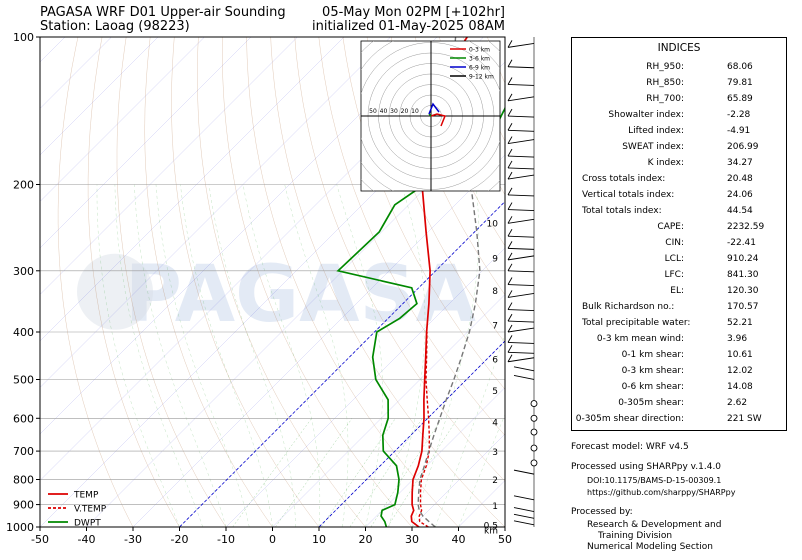 The height and width of the screenshot is (560, 802). What do you see at coordinates (665, 67) in the screenshot?
I see `index-label: RH_950:` at bounding box center [665, 67].